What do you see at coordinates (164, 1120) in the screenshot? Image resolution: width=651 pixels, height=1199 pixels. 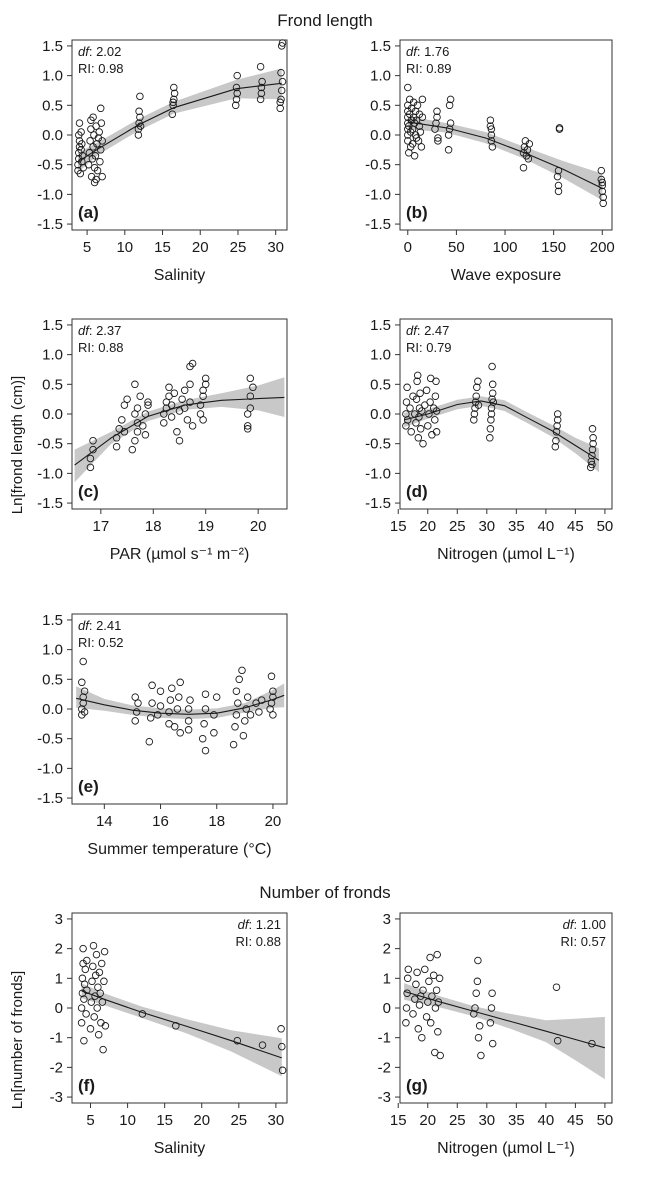 I see `x-tick-label-f-2: 15` at bounding box center [164, 1120].